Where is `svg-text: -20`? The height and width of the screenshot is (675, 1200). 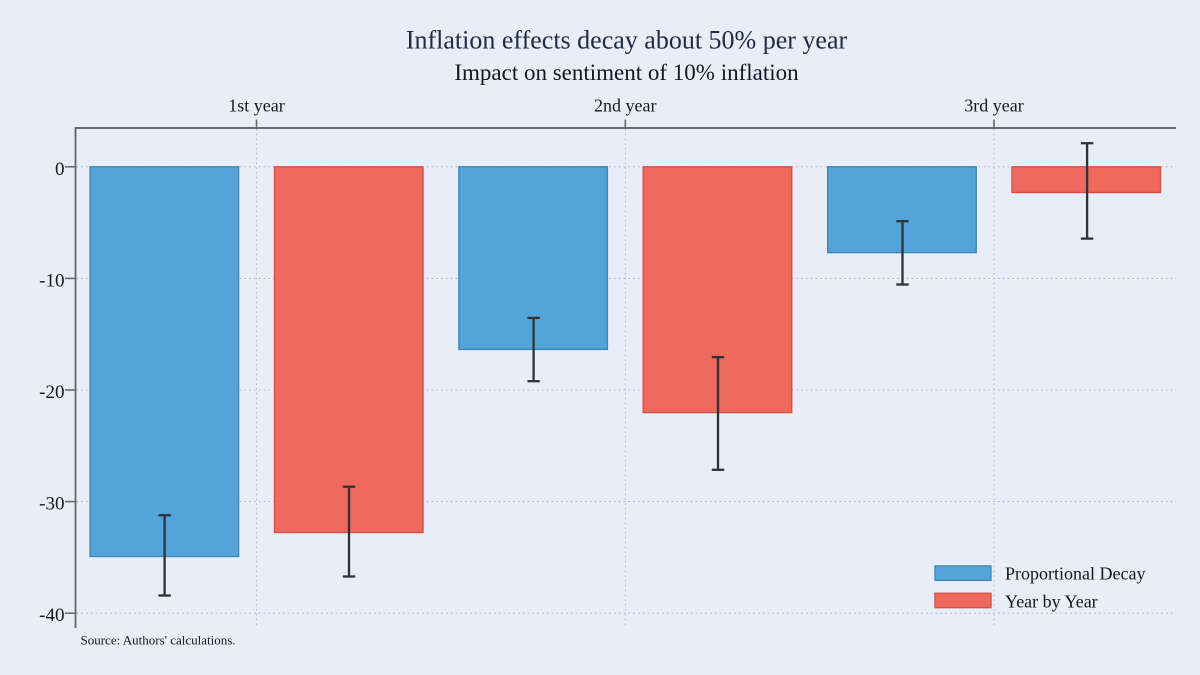
svg-text: -20 is located at coordinates (51, 392).